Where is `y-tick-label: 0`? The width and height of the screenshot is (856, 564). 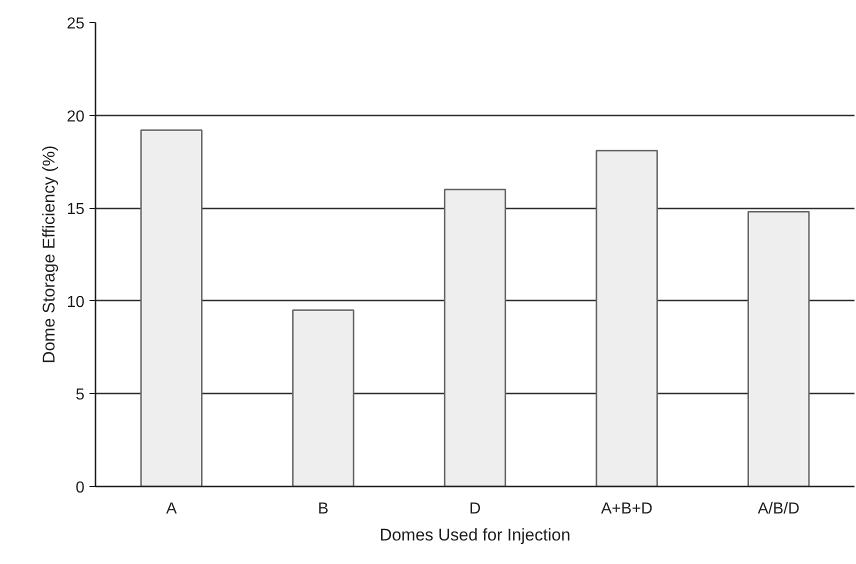 y-tick-label: 0 is located at coordinates (80, 488).